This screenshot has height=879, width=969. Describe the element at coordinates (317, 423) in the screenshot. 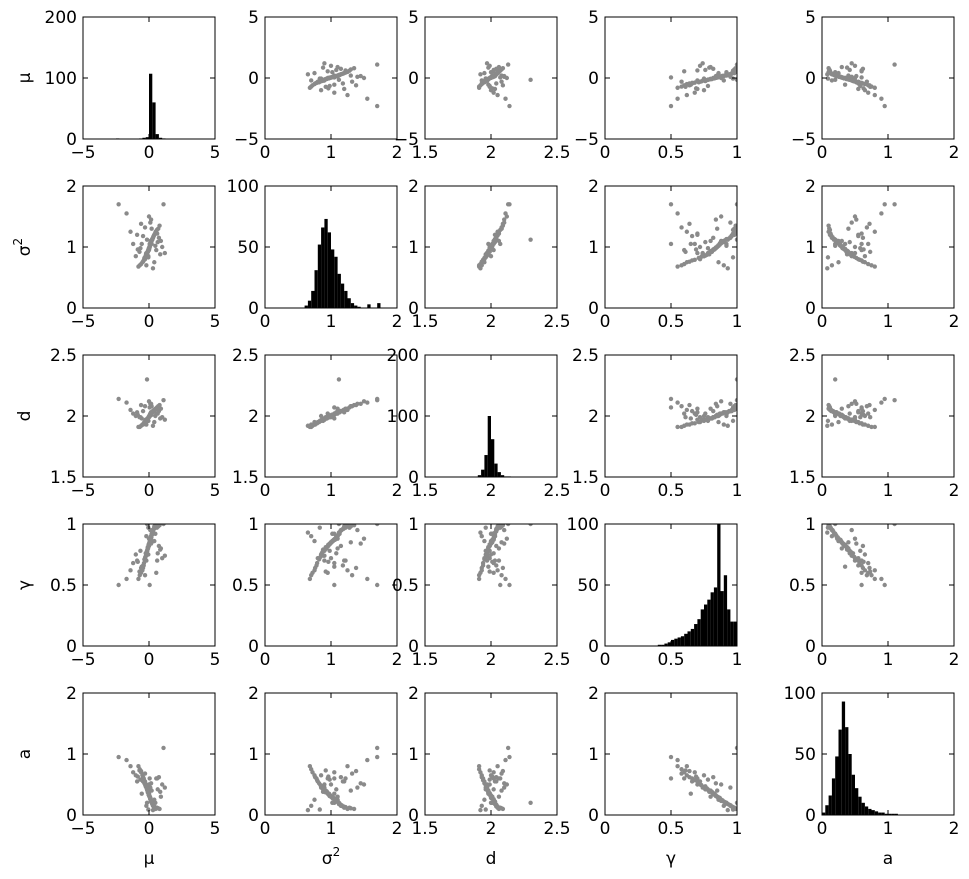

I see `panel-2-1: 0 1 2 1.5 2 2.5` at that location.